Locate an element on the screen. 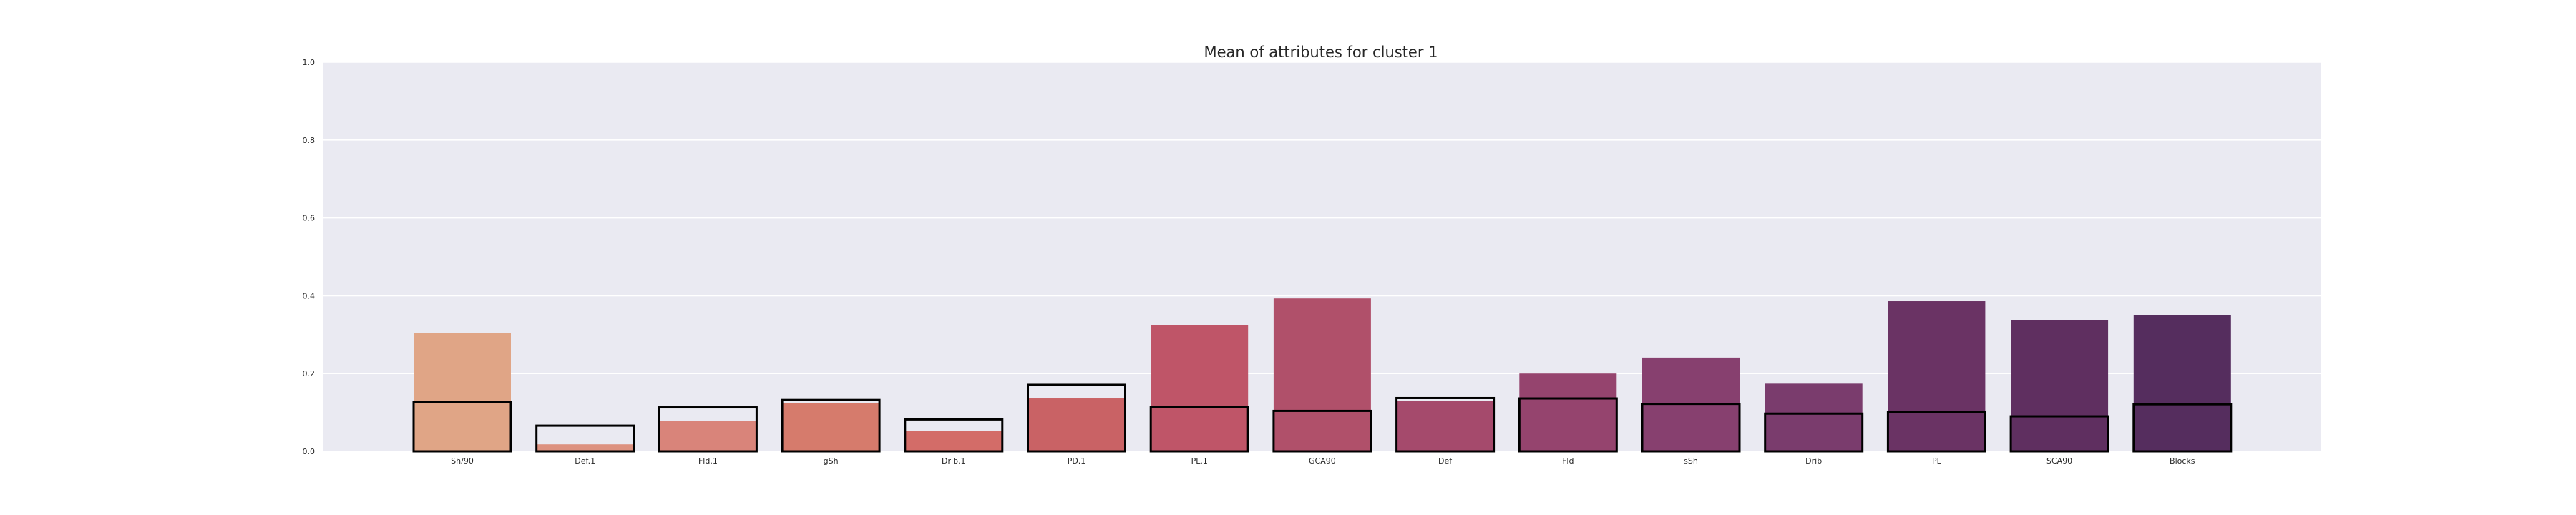  x-tick-label: Def is located at coordinates (1445, 461).